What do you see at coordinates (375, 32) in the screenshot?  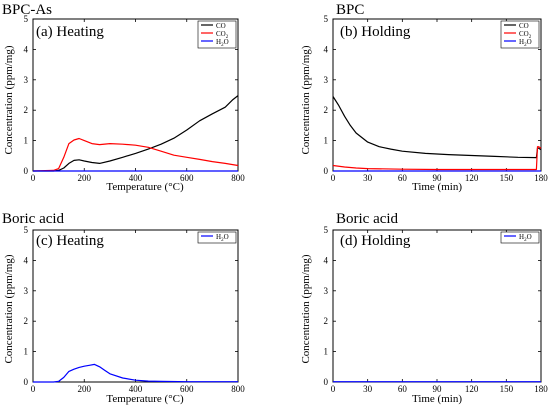 I see `panel-title: (b) Holding` at bounding box center [375, 32].